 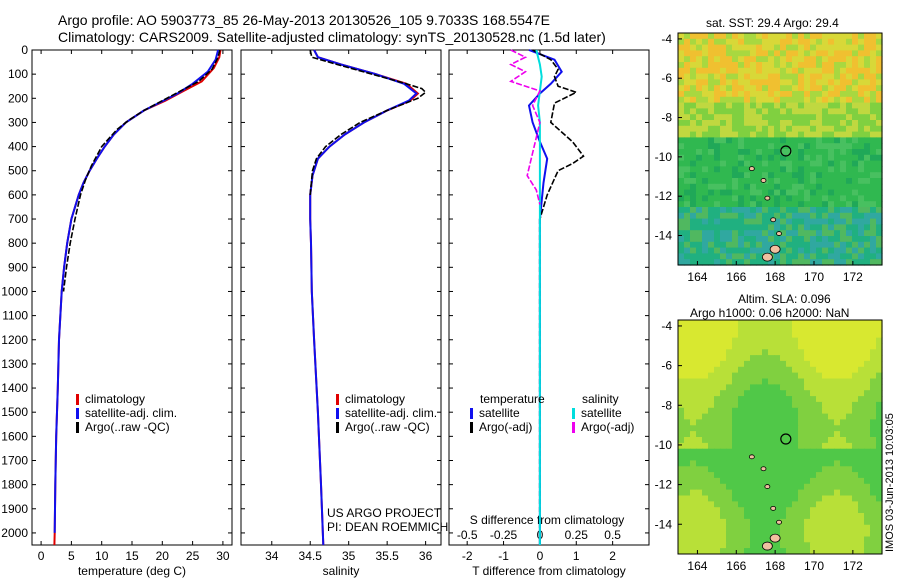 I want to click on legend-swatch-climatology, so click(x=337, y=399).